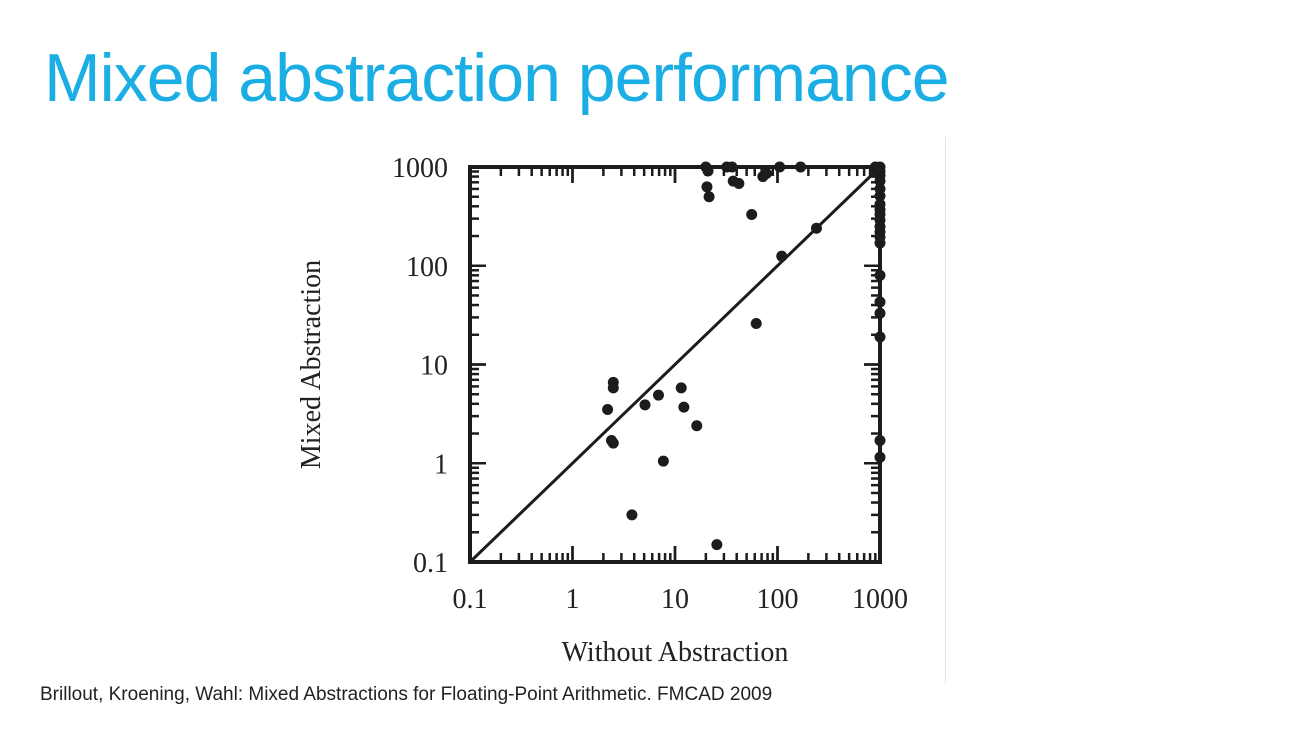 The height and width of the screenshot is (734, 1305). What do you see at coordinates (497, 78) in the screenshot?
I see `slide-title: Mixed abstraction performance` at bounding box center [497, 78].